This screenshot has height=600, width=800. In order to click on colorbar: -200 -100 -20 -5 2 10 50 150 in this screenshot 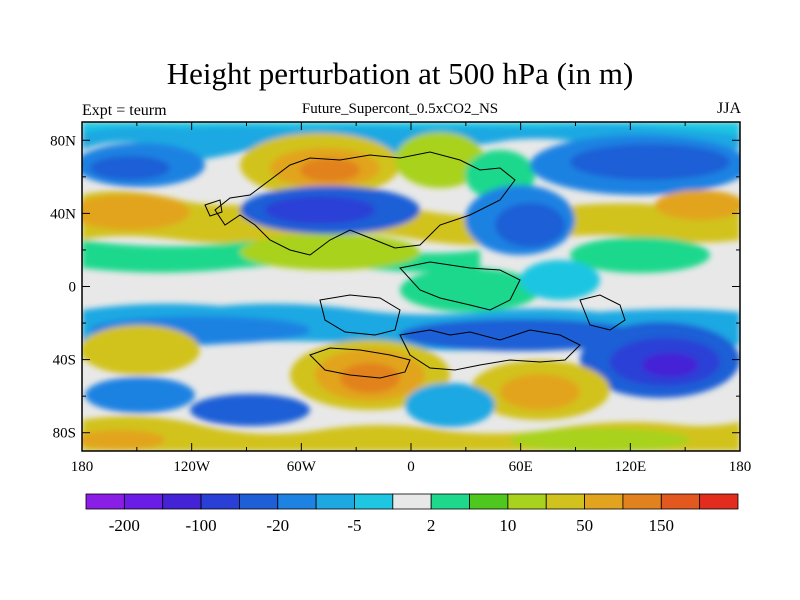, I will do `click(412, 514)`.